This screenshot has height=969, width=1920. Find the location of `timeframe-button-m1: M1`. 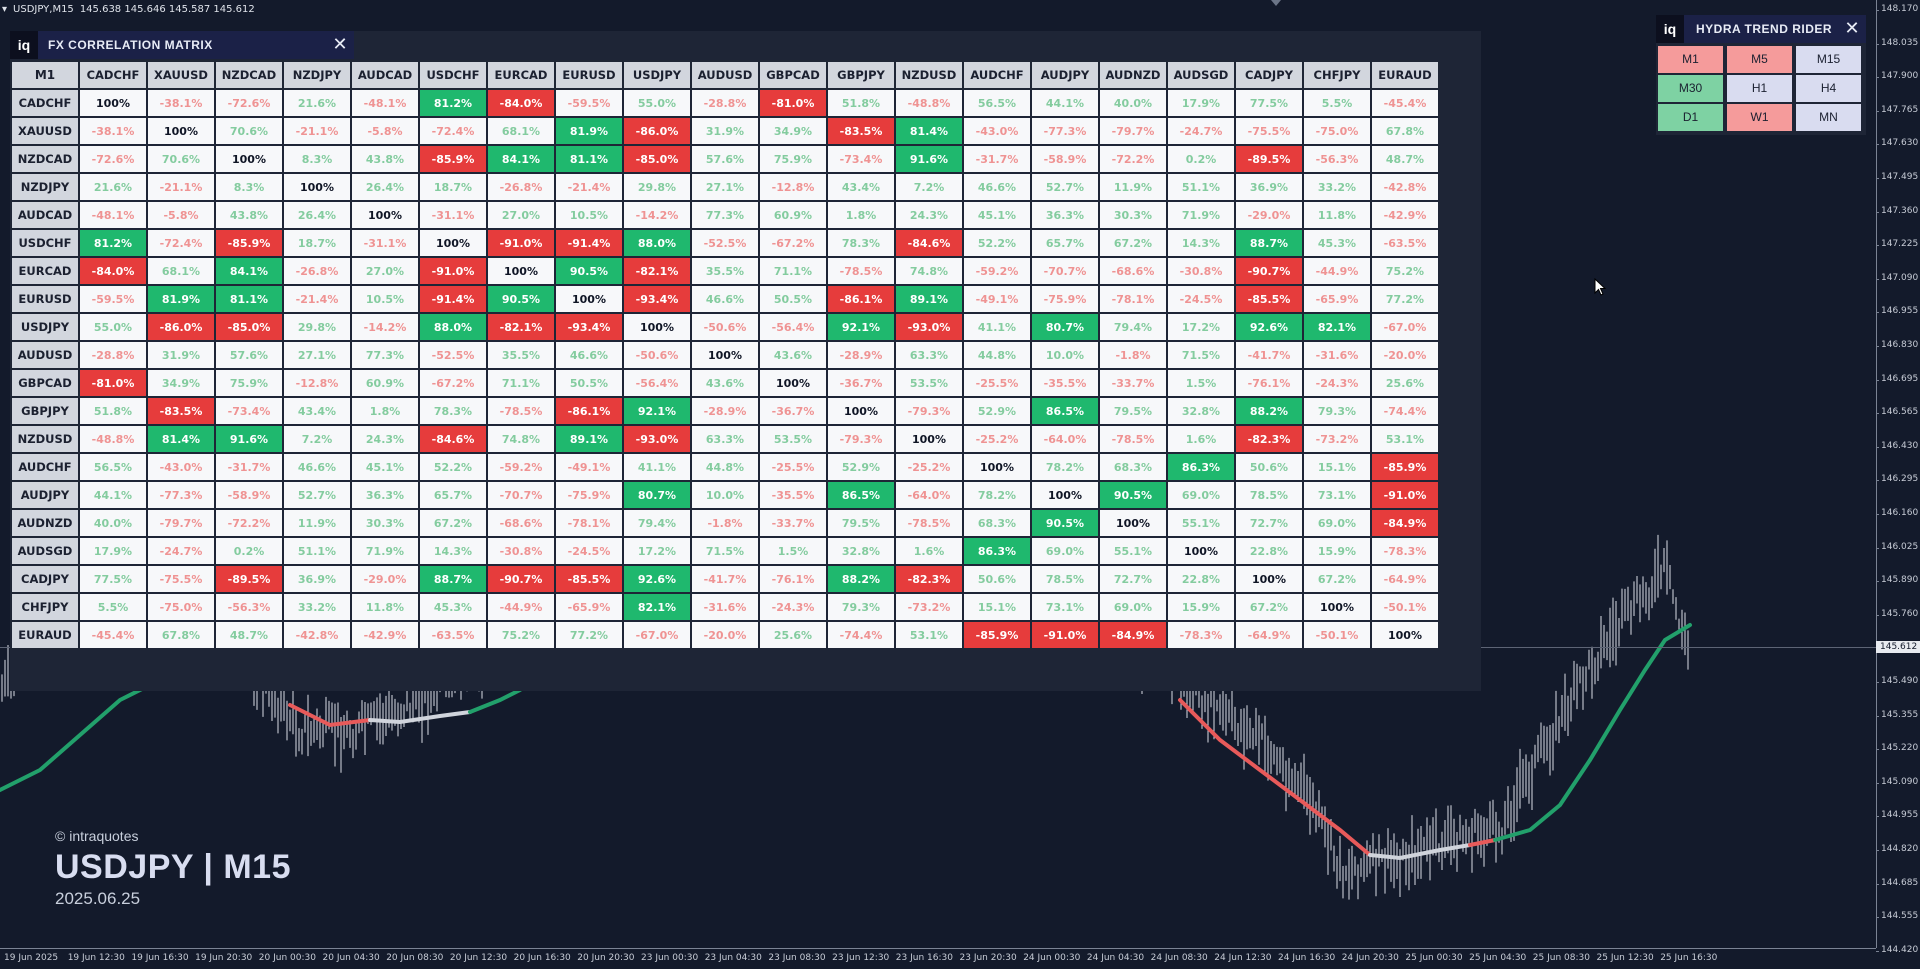

timeframe-button-m1: M1 is located at coordinates (1690, 59).